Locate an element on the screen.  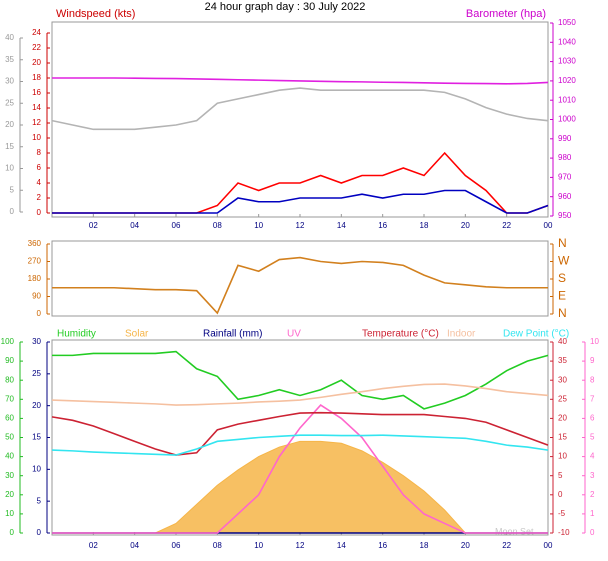
y2-tick-label: 1050 is located at coordinates (567, 22).